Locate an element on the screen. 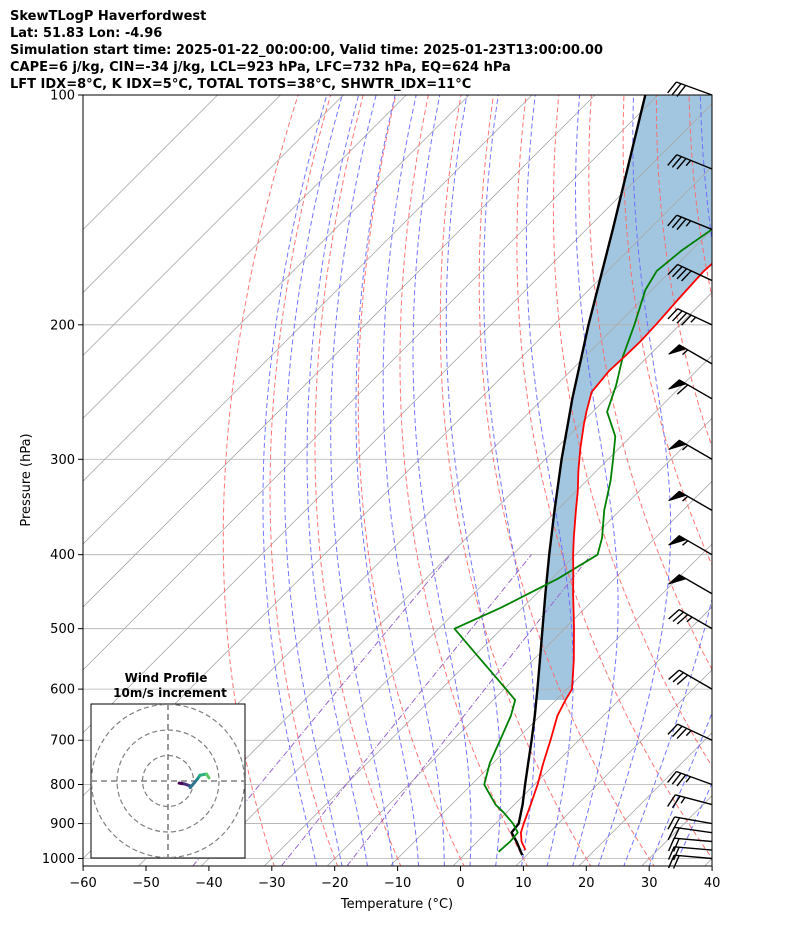 This screenshot has width=794, height=937. y-axis-title: Pressure (hPa) is located at coordinates (26, 479).